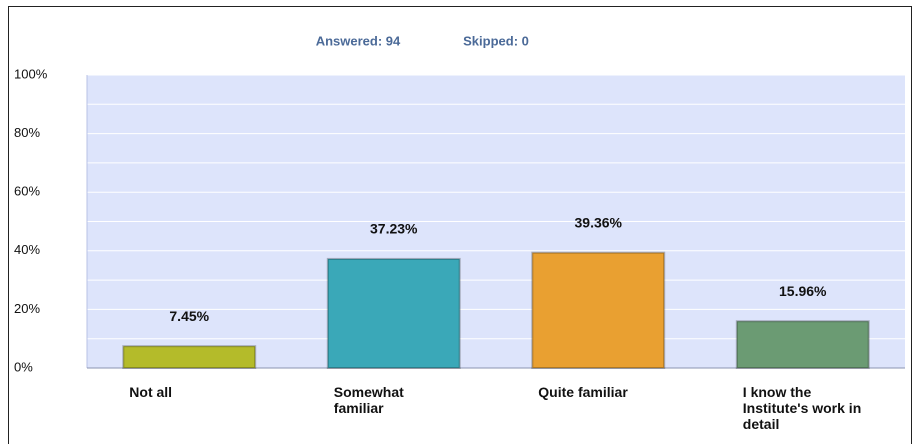  I want to click on value-label: 39.36%, so click(599, 222).